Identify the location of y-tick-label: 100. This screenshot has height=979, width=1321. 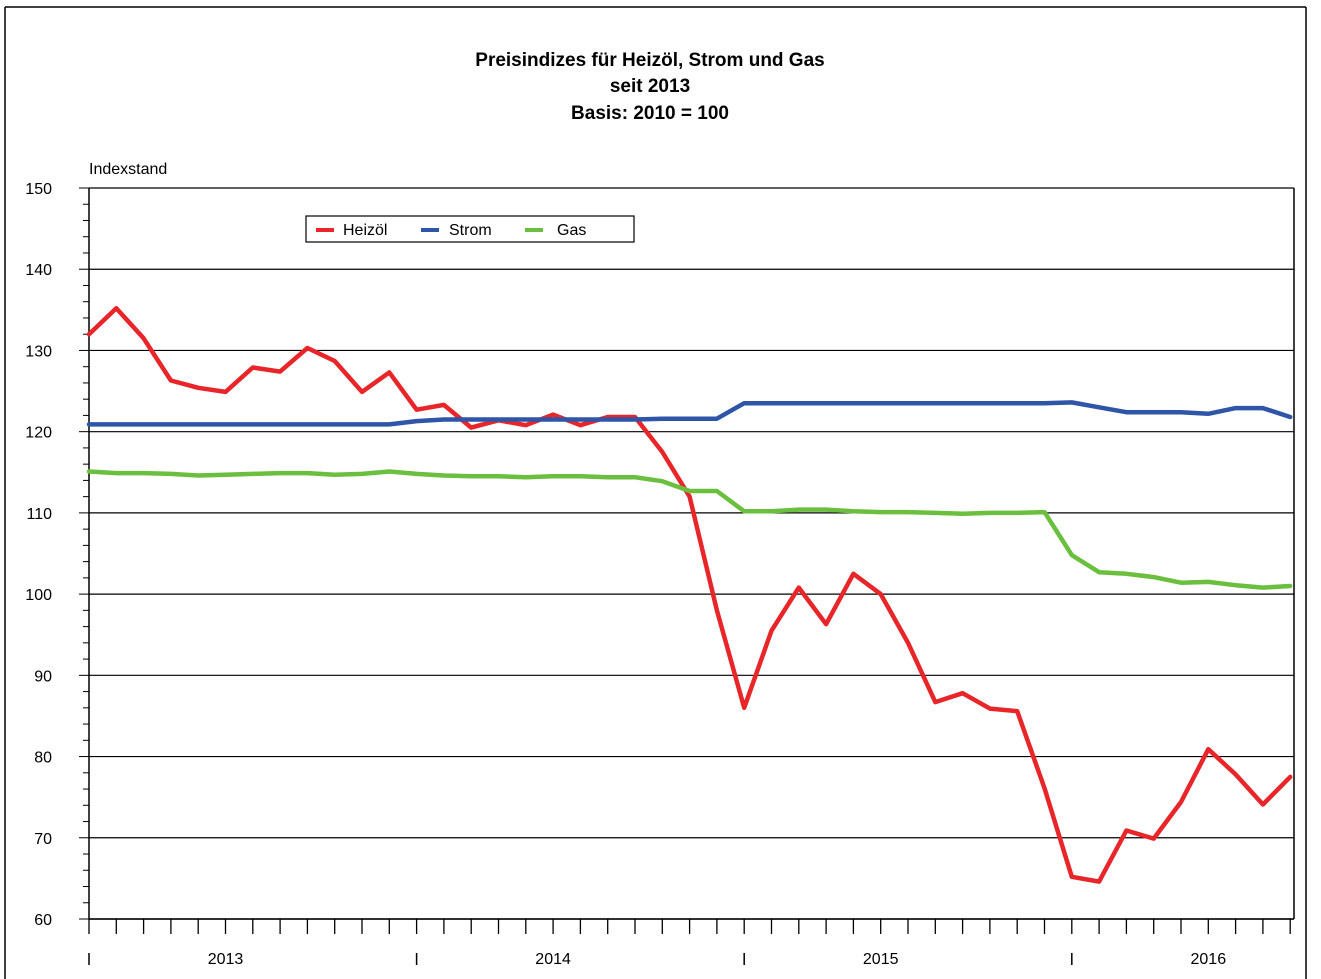
(38, 595).